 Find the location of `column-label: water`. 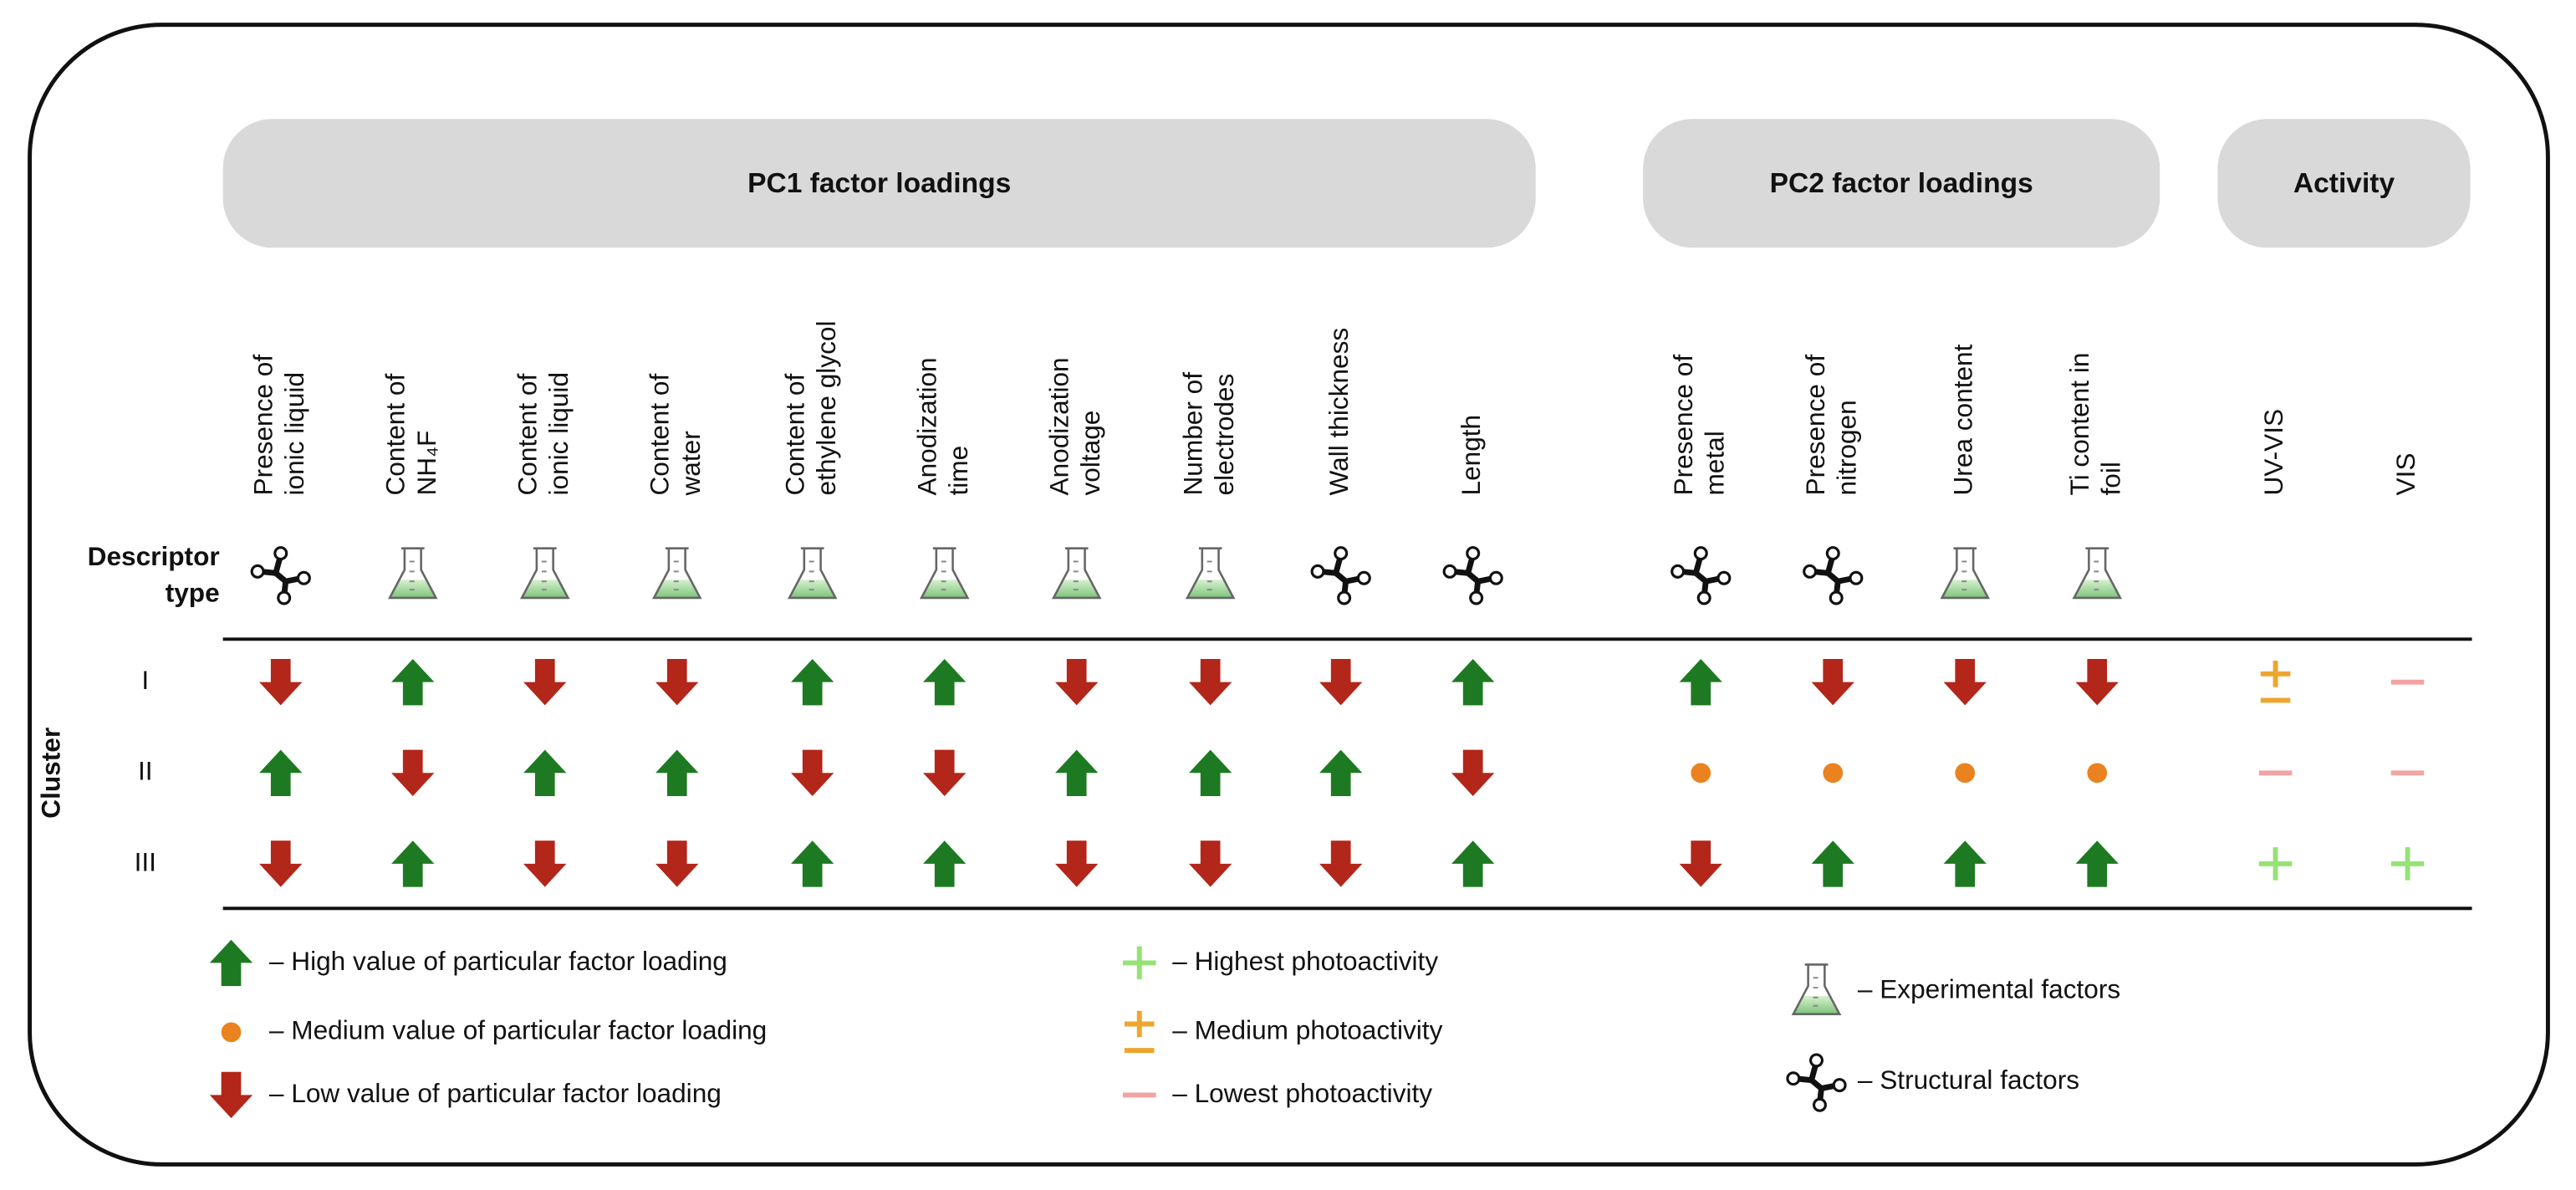

column-label: water is located at coordinates (691, 464).